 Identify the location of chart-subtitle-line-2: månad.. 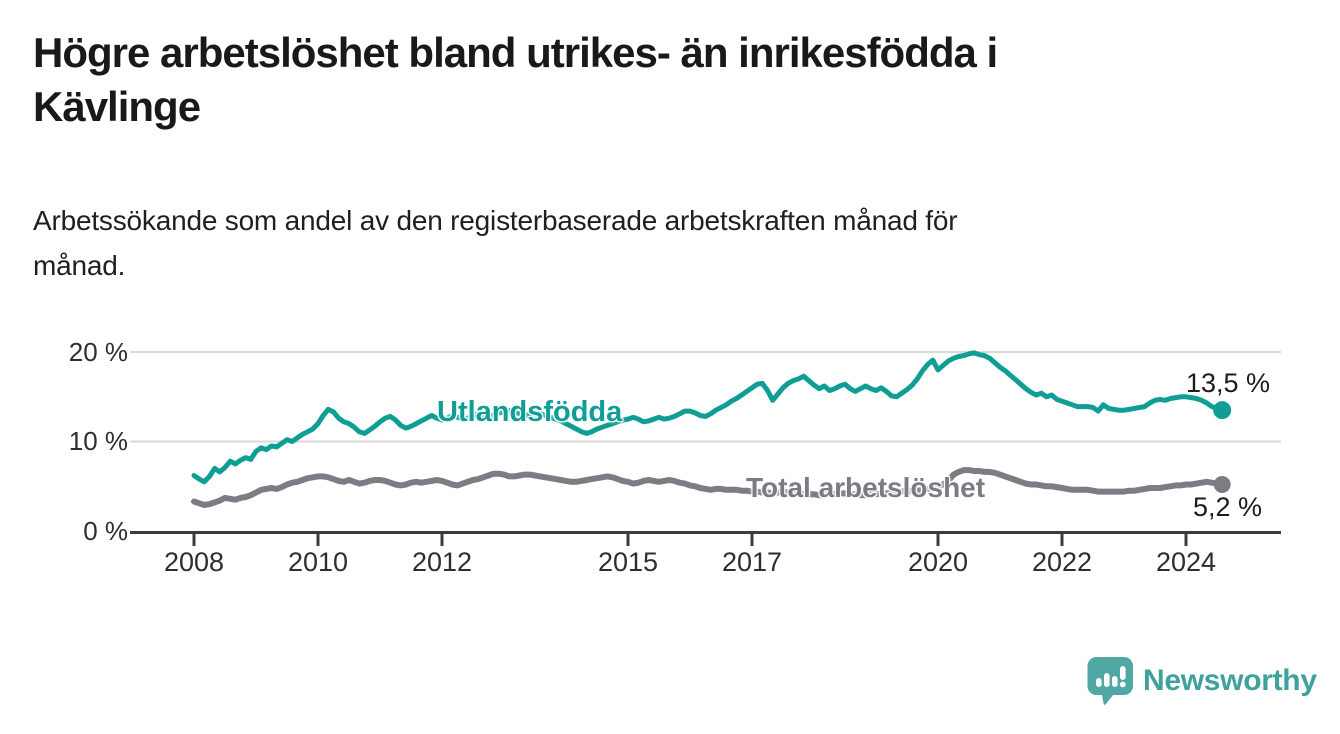
(79, 265).